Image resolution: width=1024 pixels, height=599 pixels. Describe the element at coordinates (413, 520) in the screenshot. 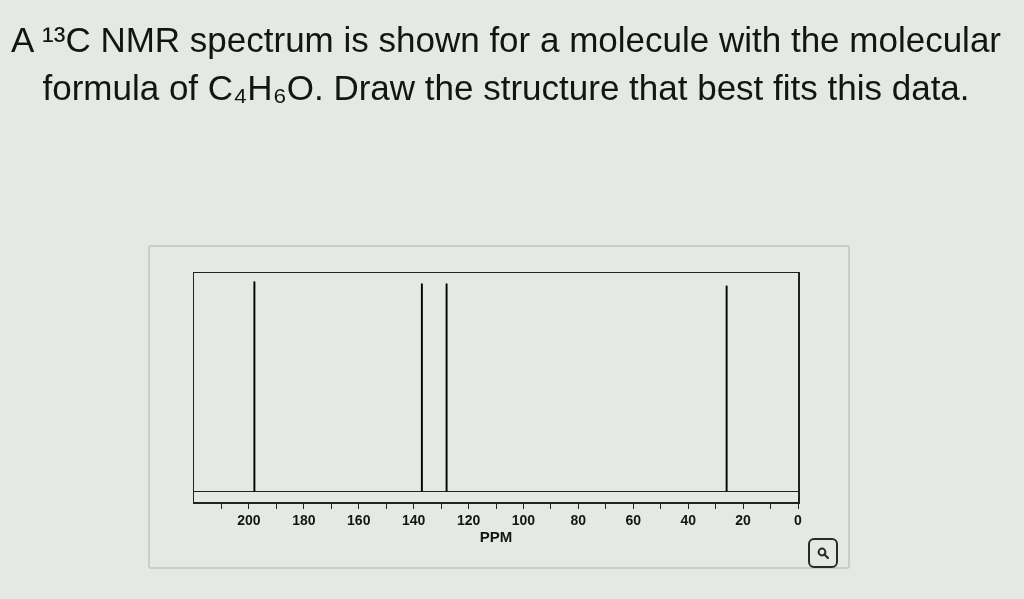

I see `x-tick-label: 140` at that location.